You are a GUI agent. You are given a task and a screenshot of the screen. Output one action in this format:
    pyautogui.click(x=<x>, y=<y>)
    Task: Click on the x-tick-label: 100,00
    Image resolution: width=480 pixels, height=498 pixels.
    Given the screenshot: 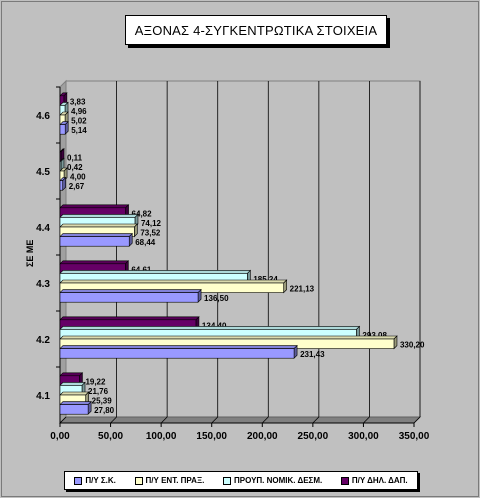 What is the action you would take?
    pyautogui.click(x=161, y=436)
    